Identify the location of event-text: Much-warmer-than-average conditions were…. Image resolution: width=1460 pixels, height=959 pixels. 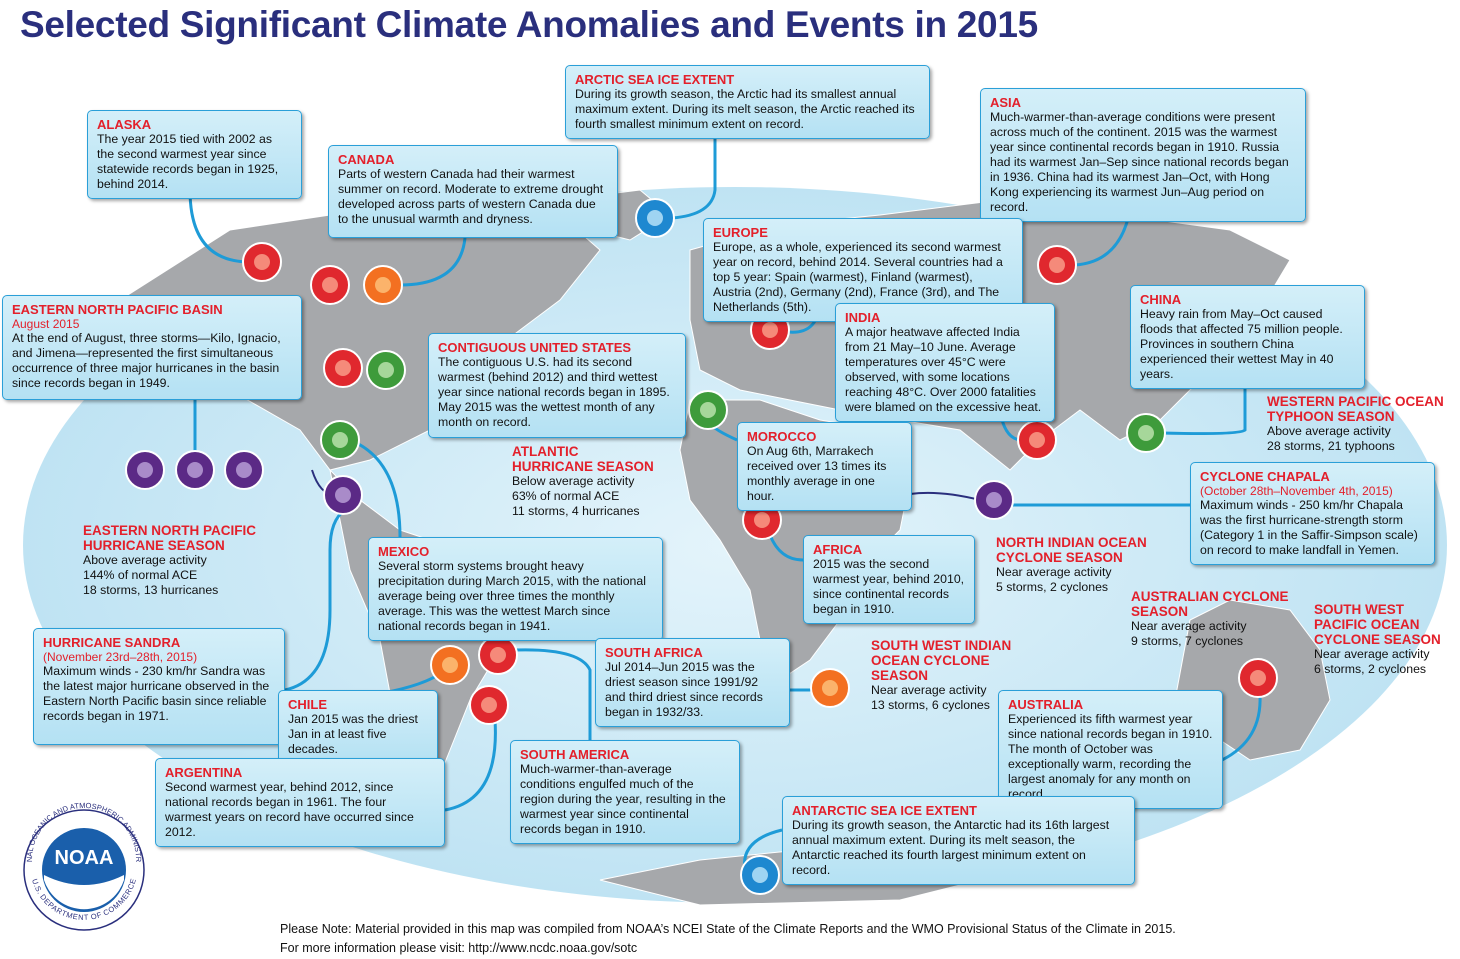
(1139, 162).